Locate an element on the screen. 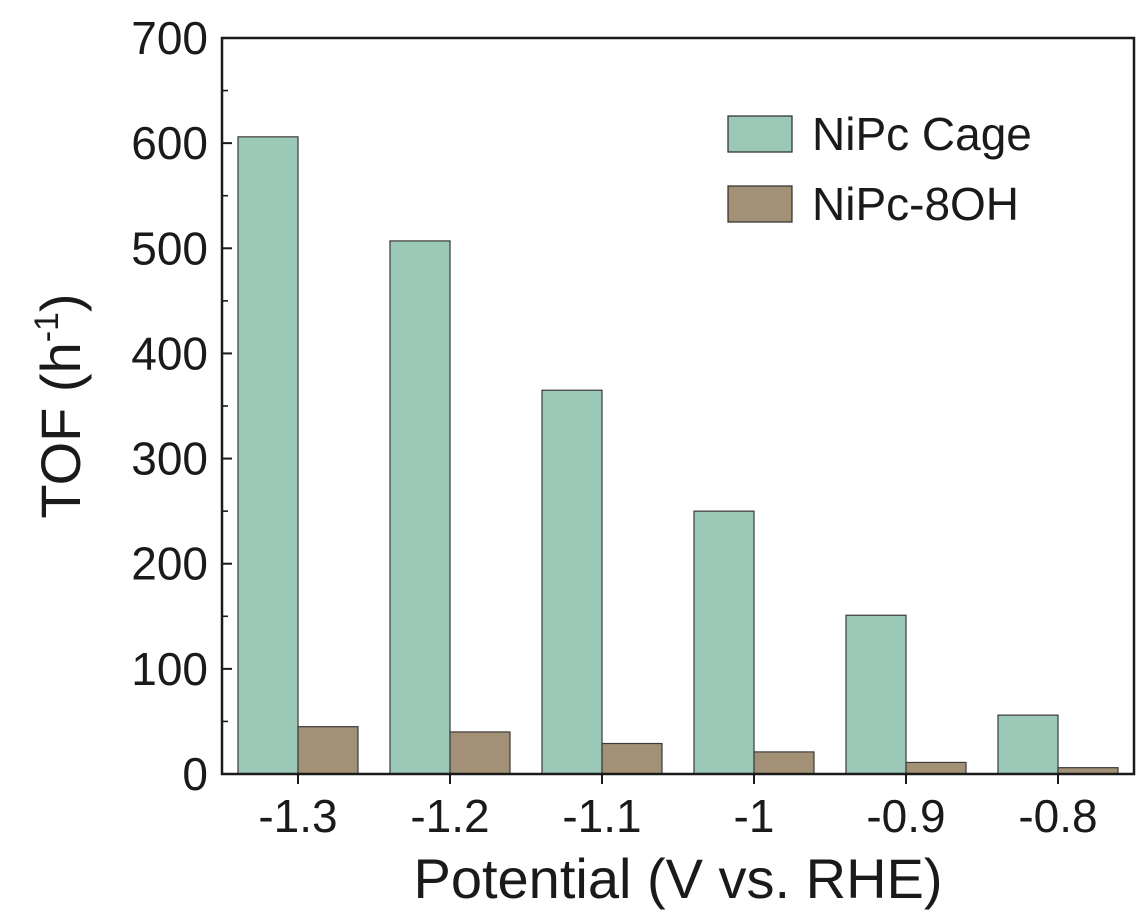 The image size is (1146, 918). x-tick-label: -1.2 is located at coordinates (449, 816).